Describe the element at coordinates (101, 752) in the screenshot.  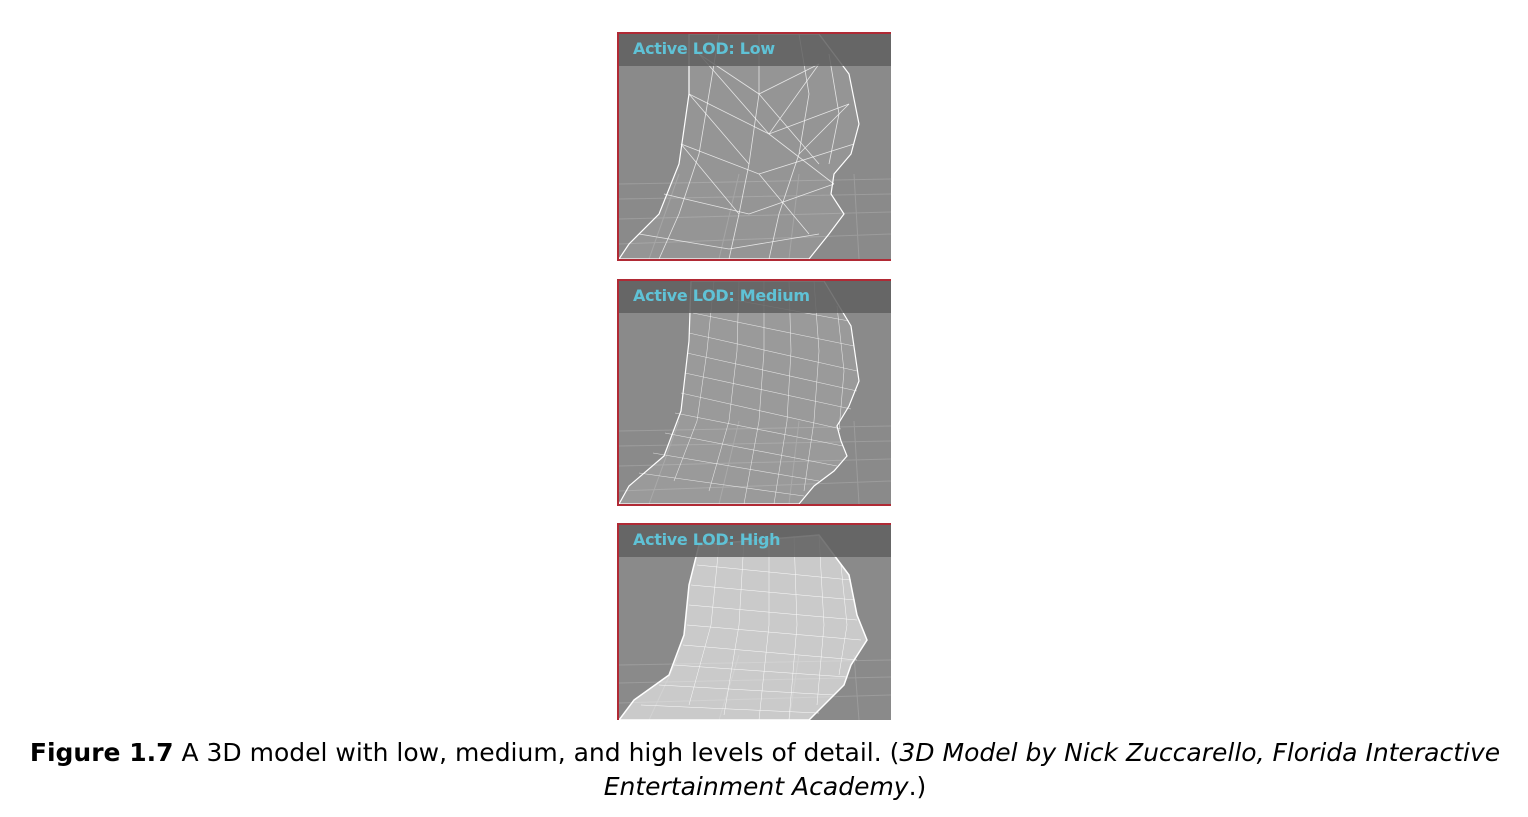
I see `figure-label: Figure 1.7` at that location.